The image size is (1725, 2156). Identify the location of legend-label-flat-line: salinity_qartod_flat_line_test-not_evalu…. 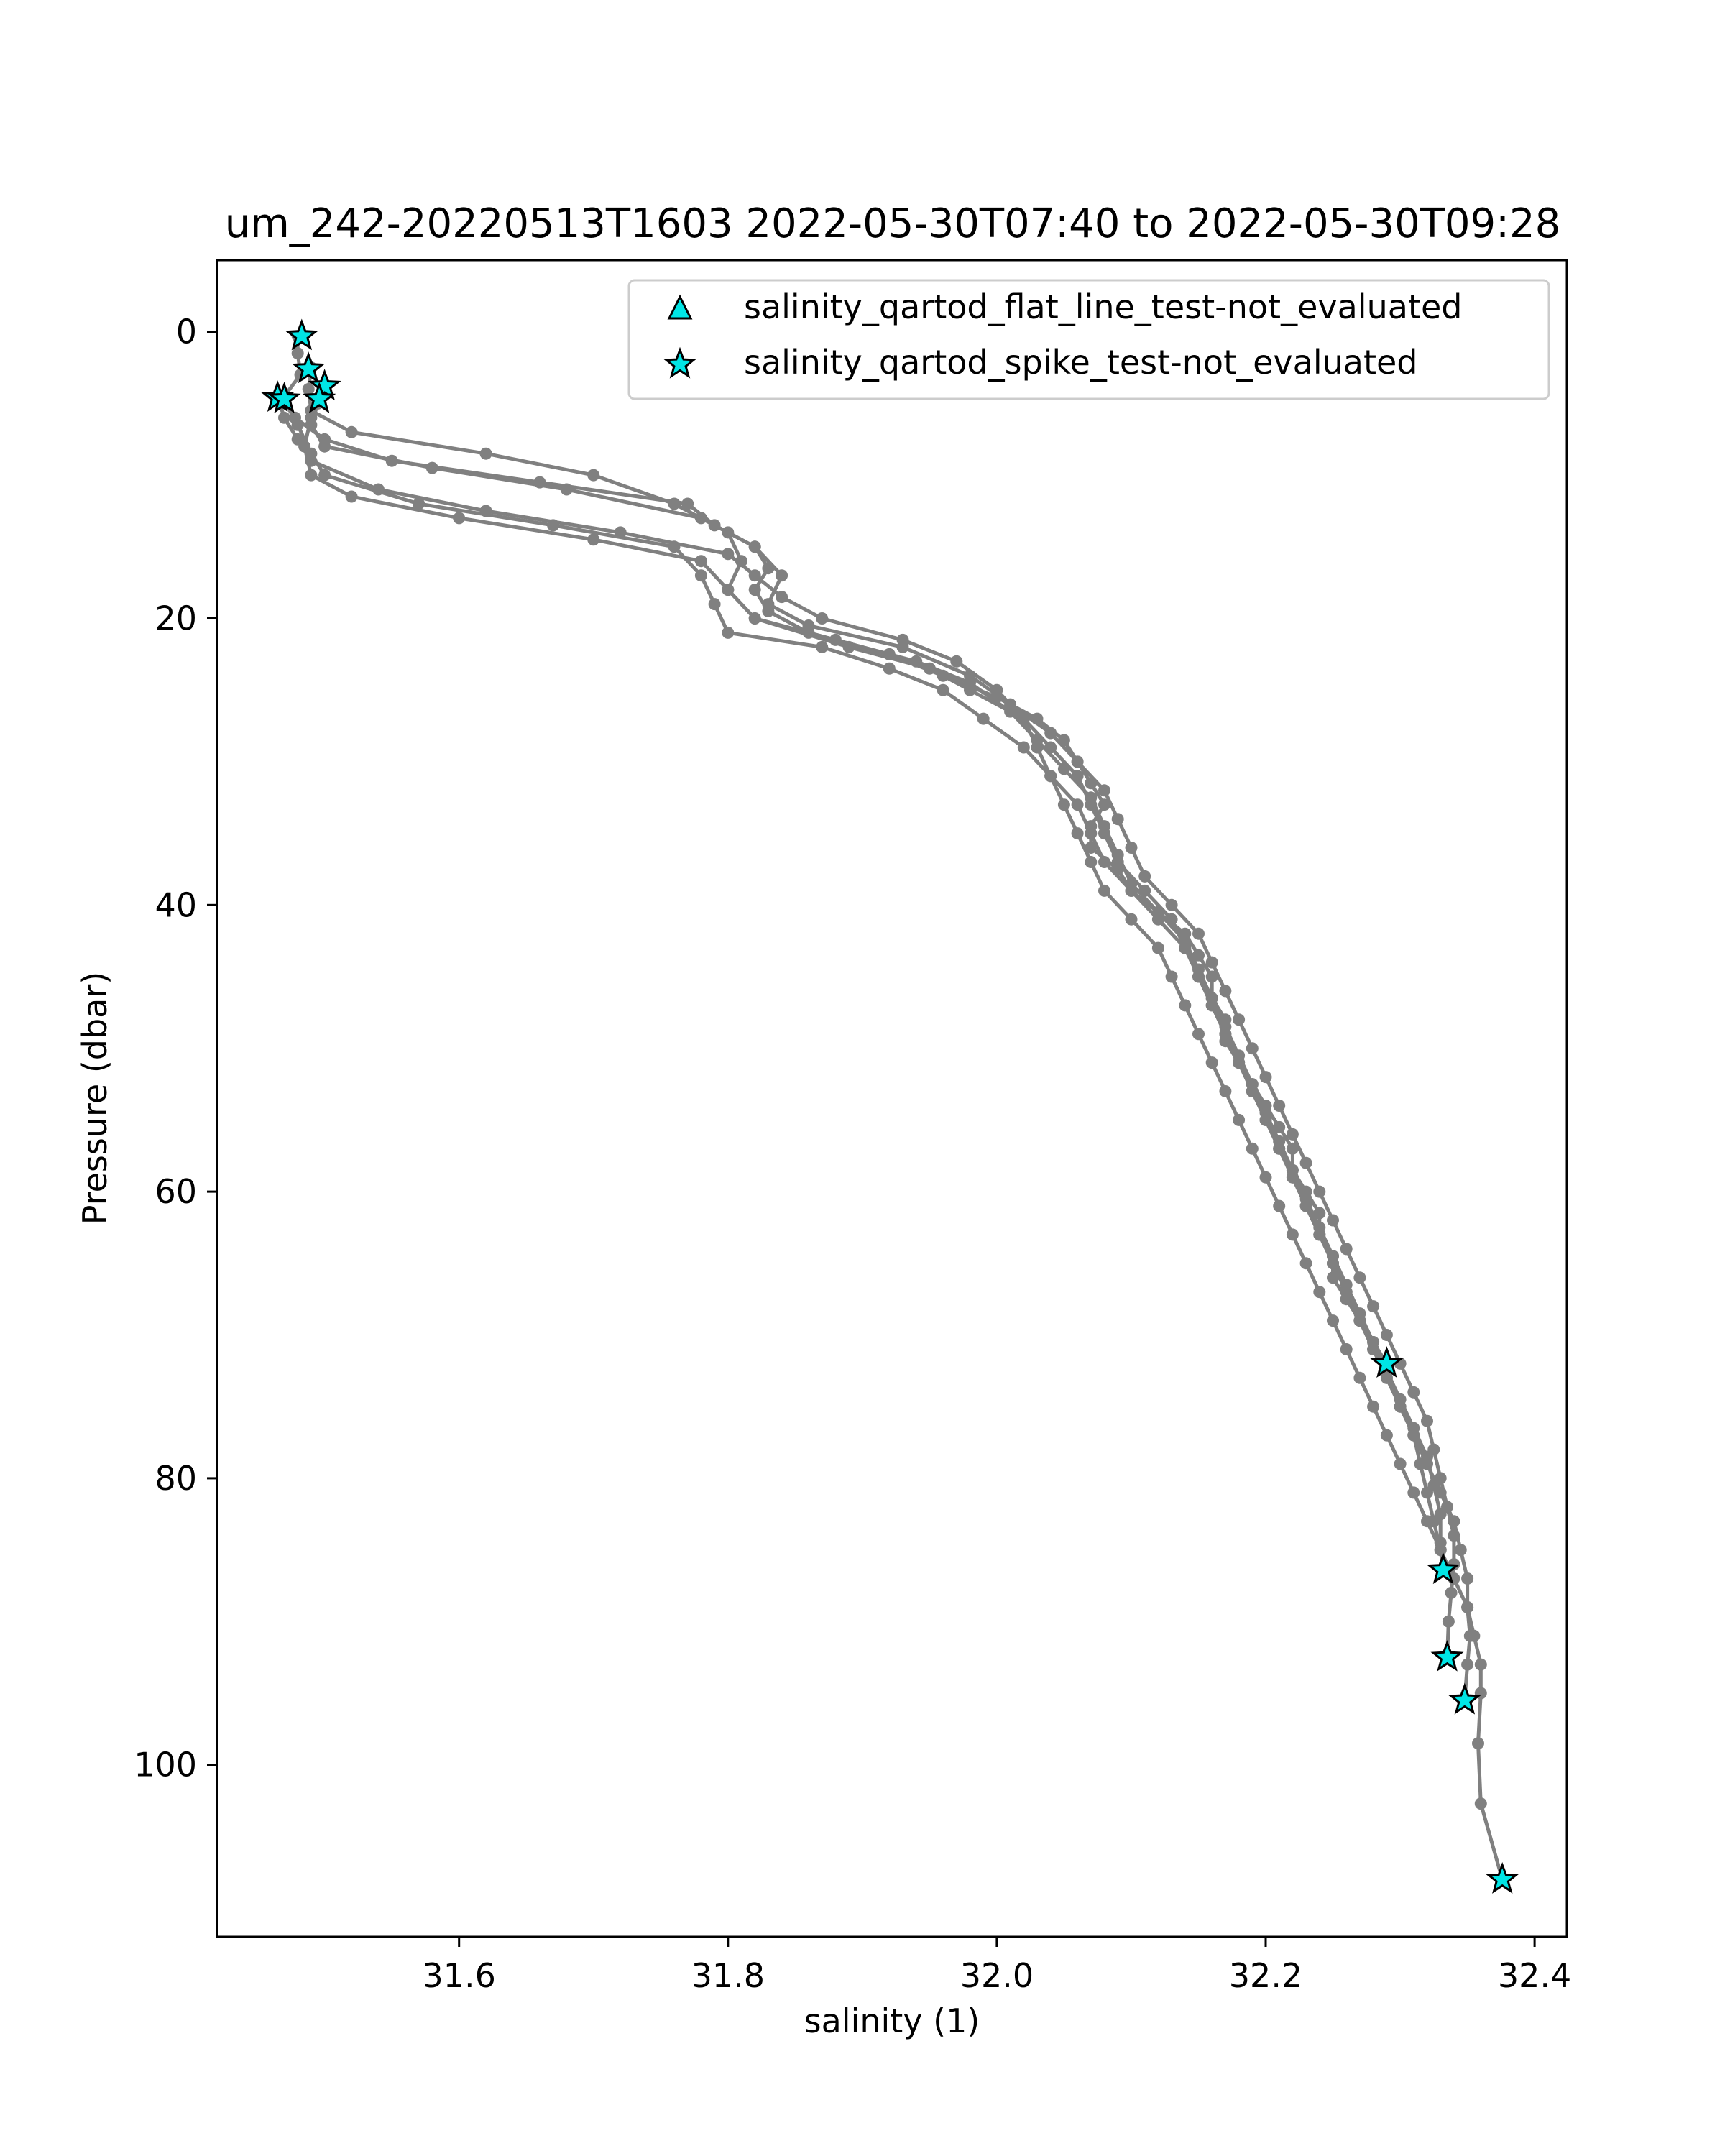
(1103, 306).